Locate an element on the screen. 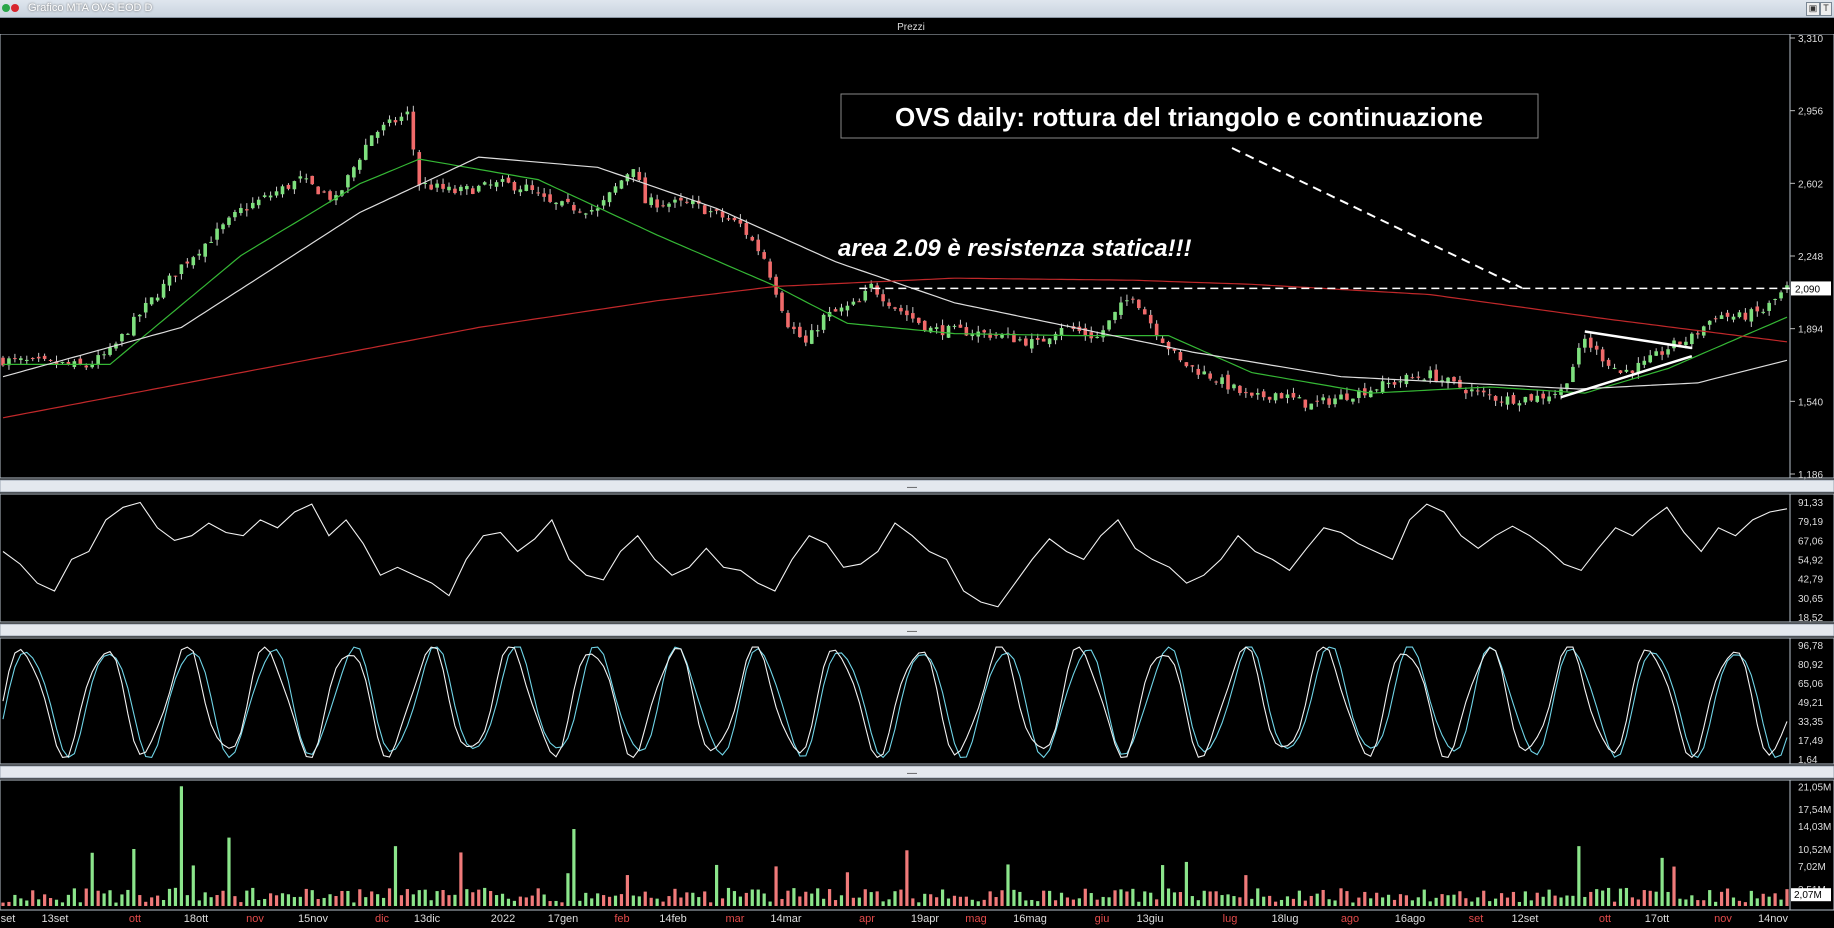  volume-tick-label: 21,05M is located at coordinates (1814, 787).